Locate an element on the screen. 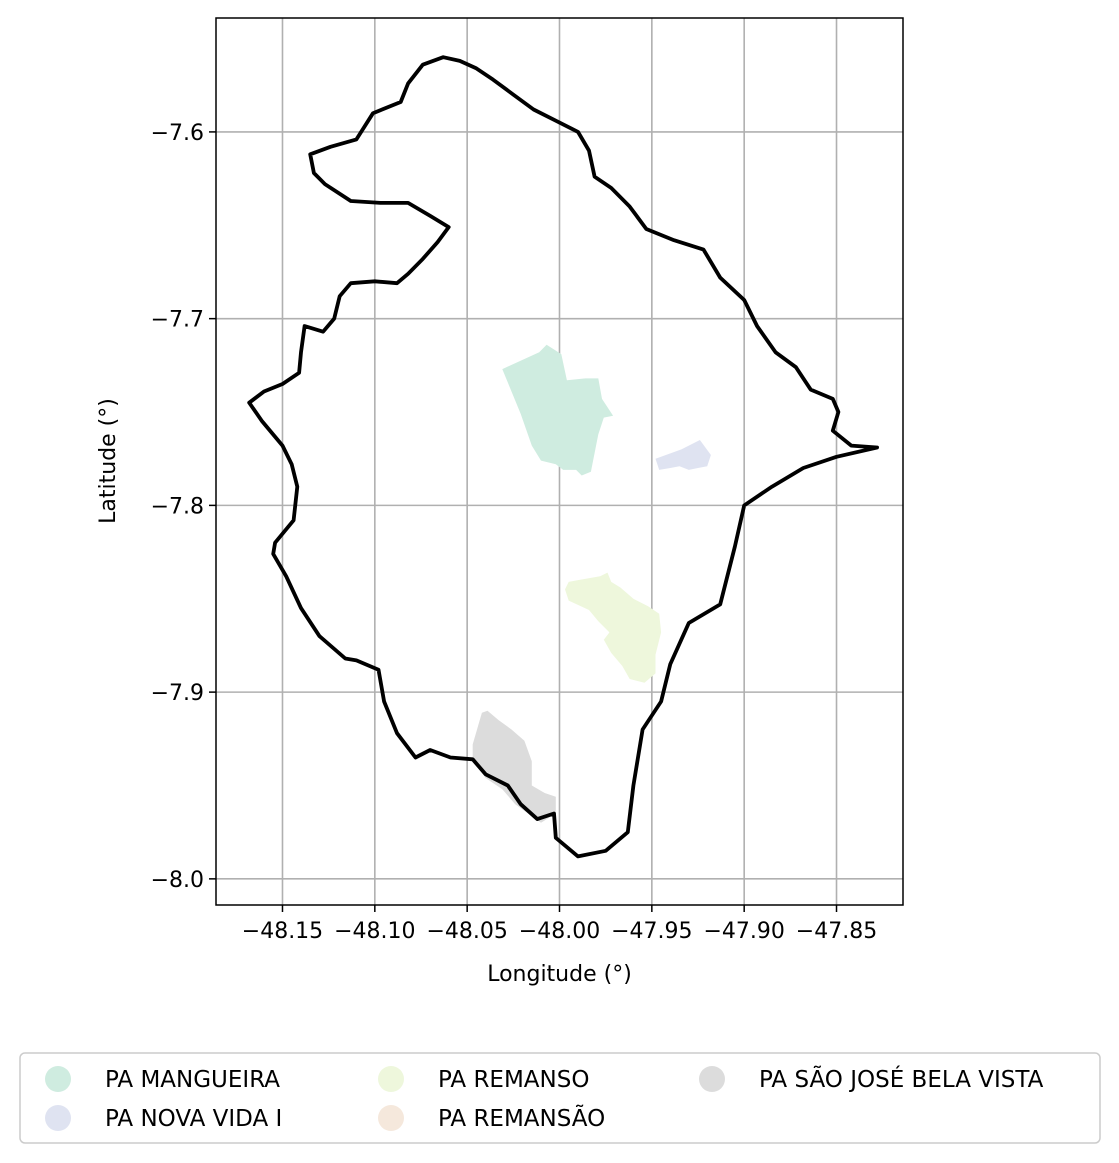  x-tick-label: −48.10 is located at coordinates (374, 931).